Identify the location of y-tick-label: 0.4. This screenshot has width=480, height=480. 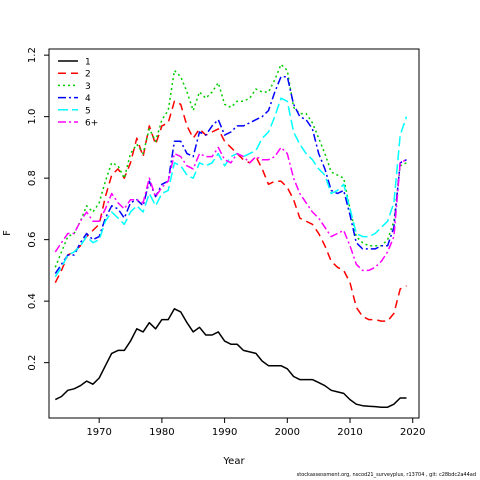
(32, 301).